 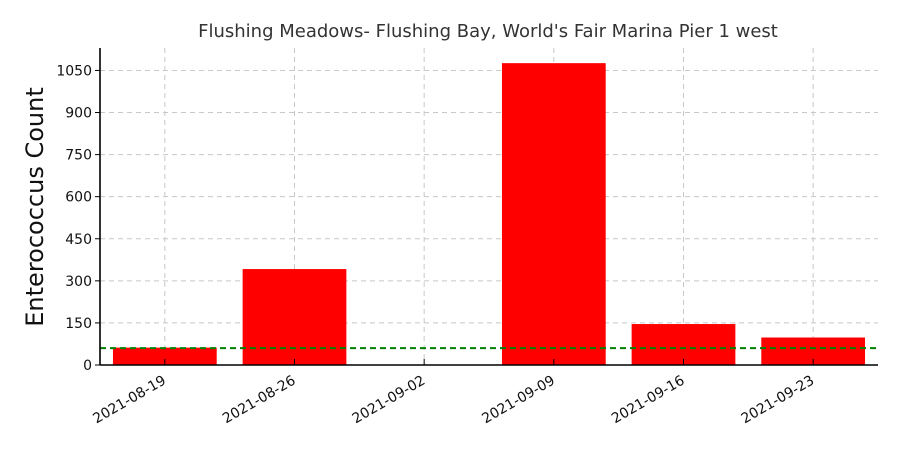 I want to click on y-tick-label: 150, so click(x=78, y=324).